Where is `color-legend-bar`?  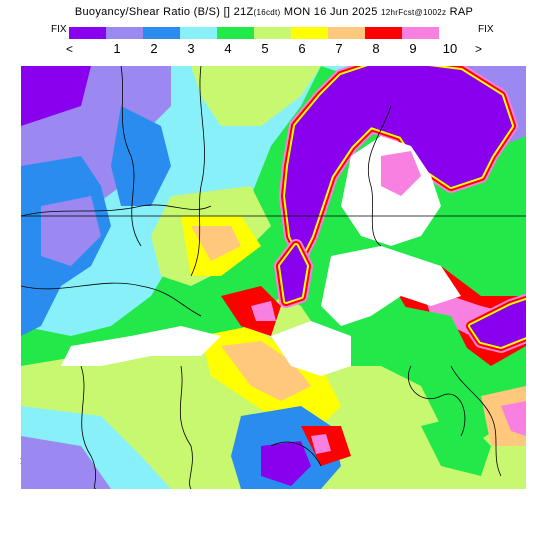
color-legend-bar is located at coordinates (254, 33).